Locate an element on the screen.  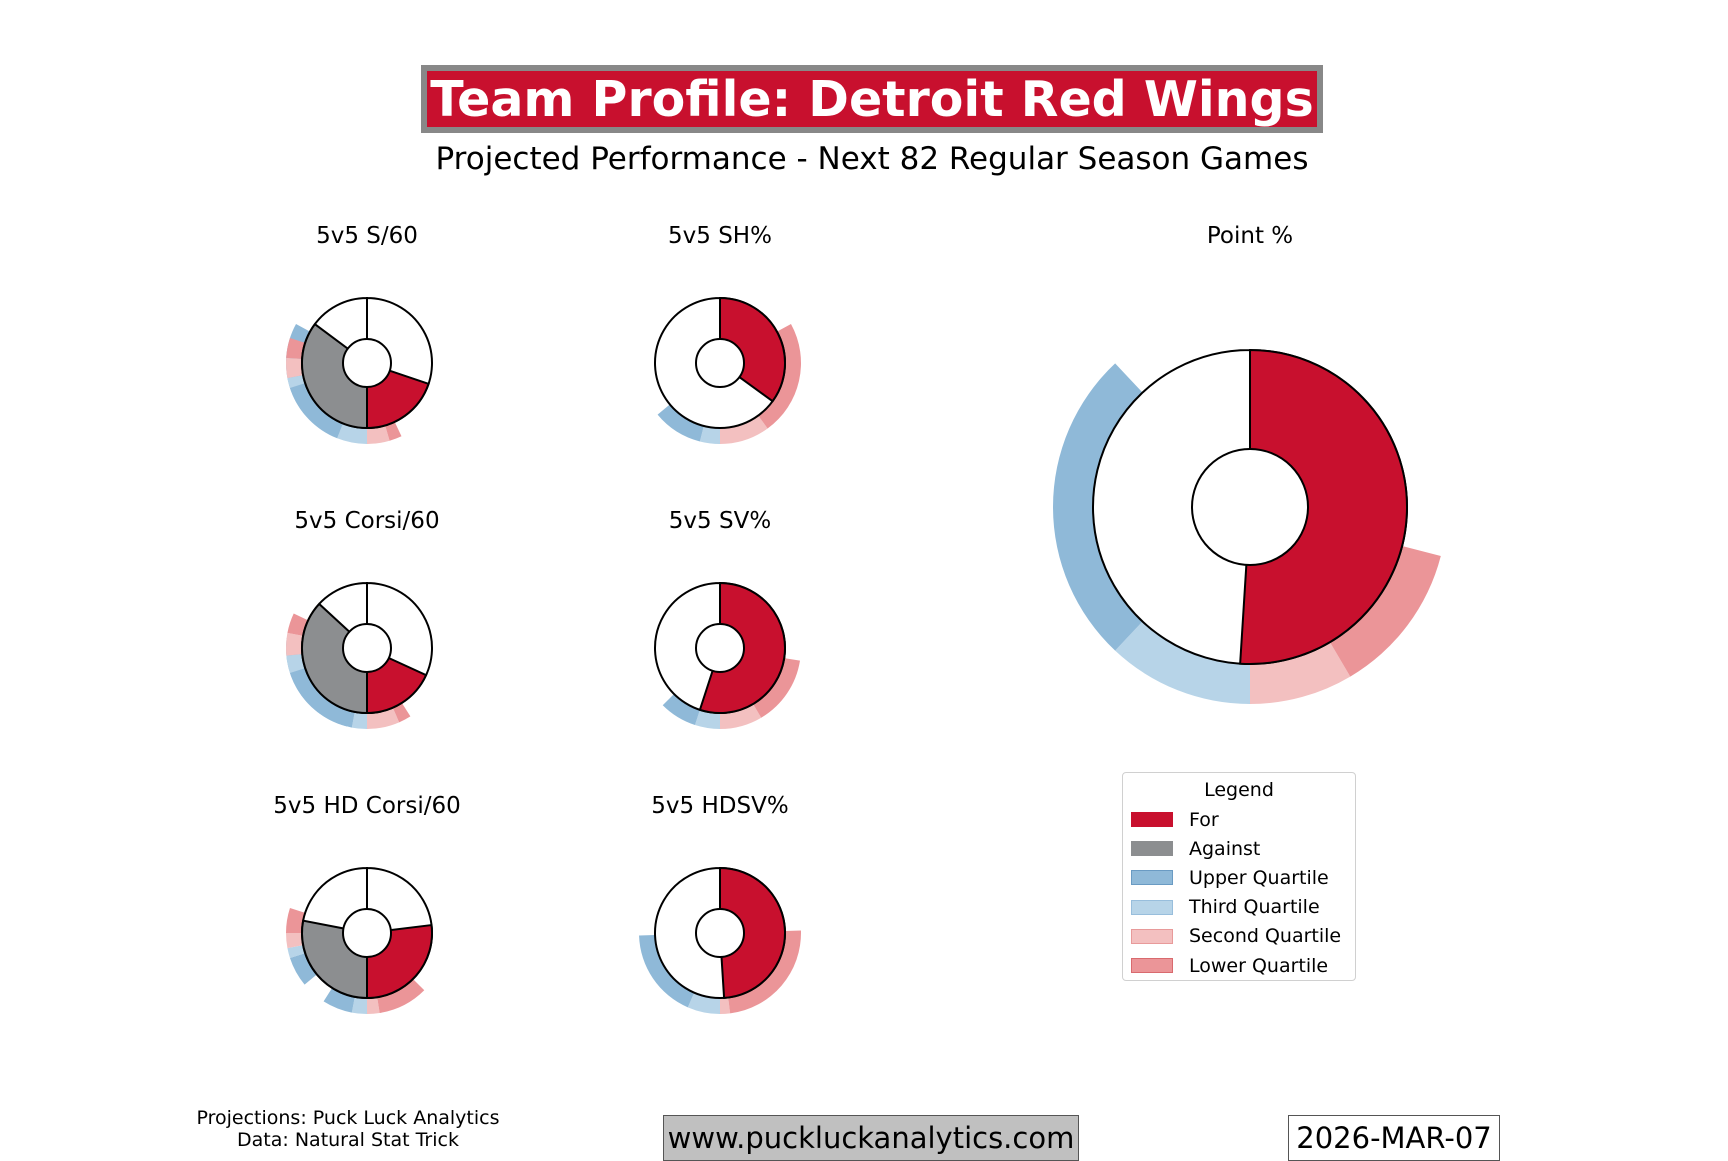
website-url: www.puckluckanalytics.com is located at coordinates (871, 1138).